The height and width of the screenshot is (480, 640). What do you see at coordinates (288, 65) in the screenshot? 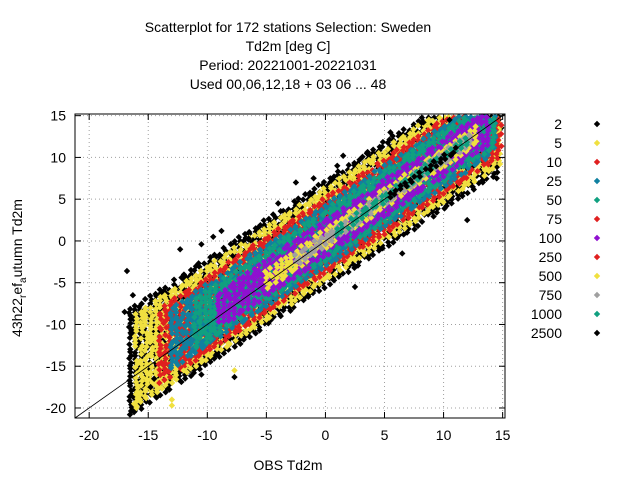
I see `chart-title-line: Period: 20221001-20221031` at bounding box center [288, 65].